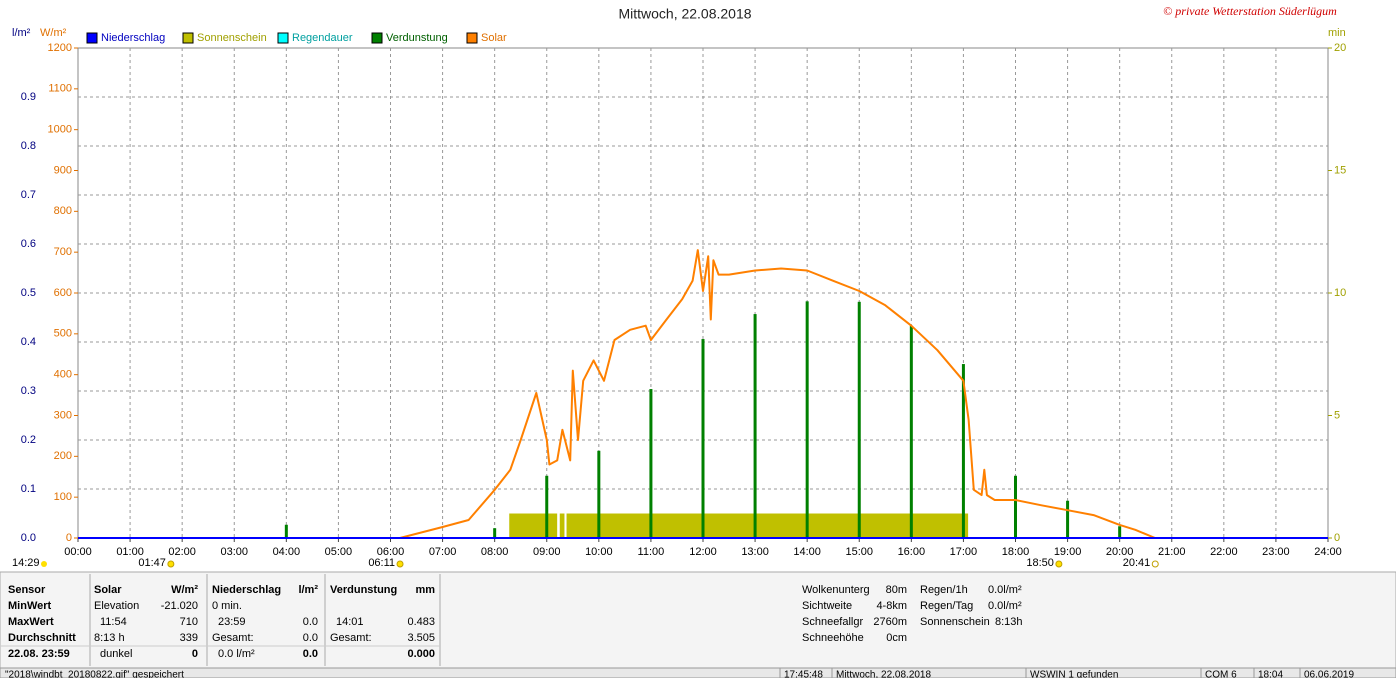 This screenshot has width=1396, height=678. I want to click on y2-tick-label: 100, so click(63, 497).